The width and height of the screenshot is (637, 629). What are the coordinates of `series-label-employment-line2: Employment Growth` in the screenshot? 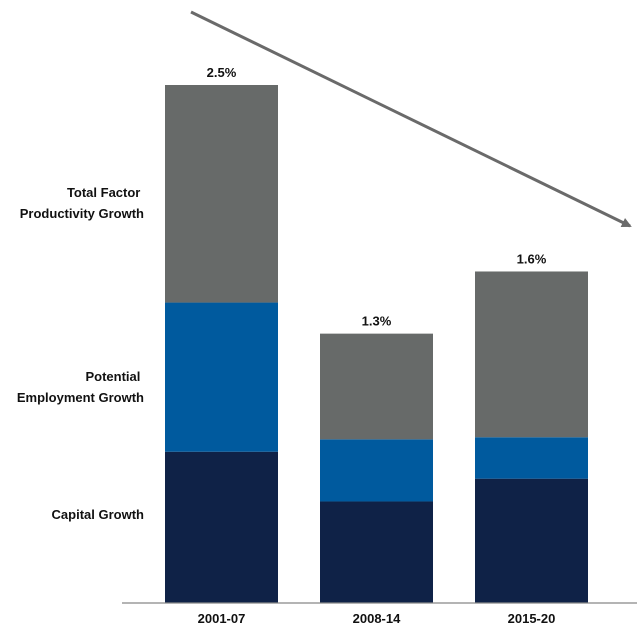 It's located at (80, 397).